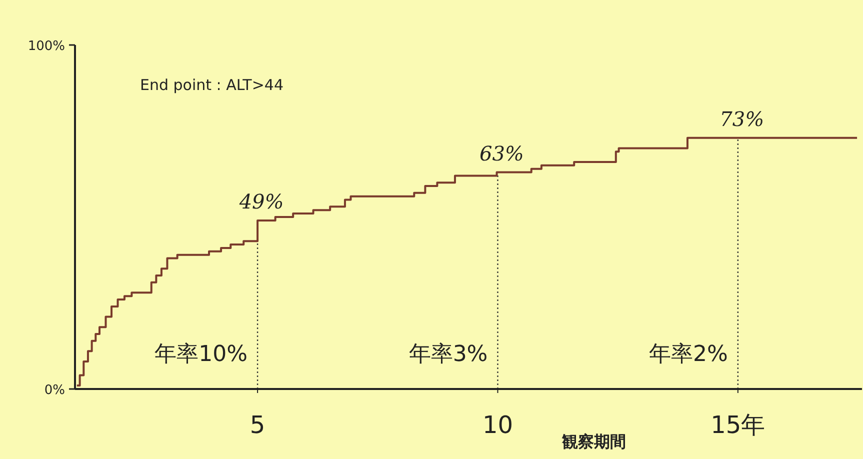 The height and width of the screenshot is (459, 863). What do you see at coordinates (738, 425) in the screenshot?
I see `x-tick-label: 15年` at bounding box center [738, 425].